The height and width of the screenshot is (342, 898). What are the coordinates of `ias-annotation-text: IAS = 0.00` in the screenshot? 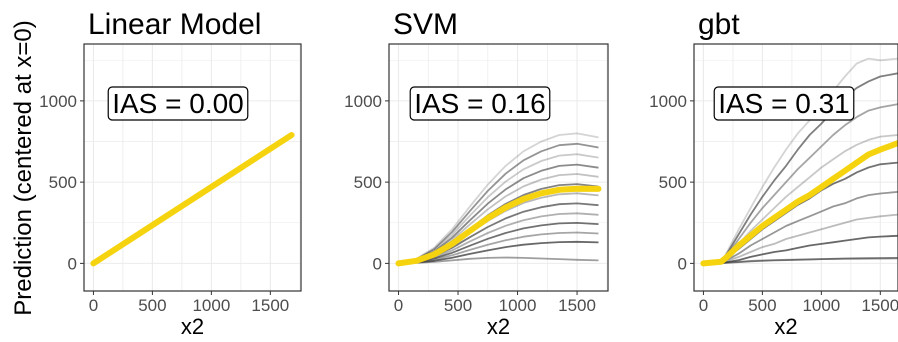 It's located at (178, 103).